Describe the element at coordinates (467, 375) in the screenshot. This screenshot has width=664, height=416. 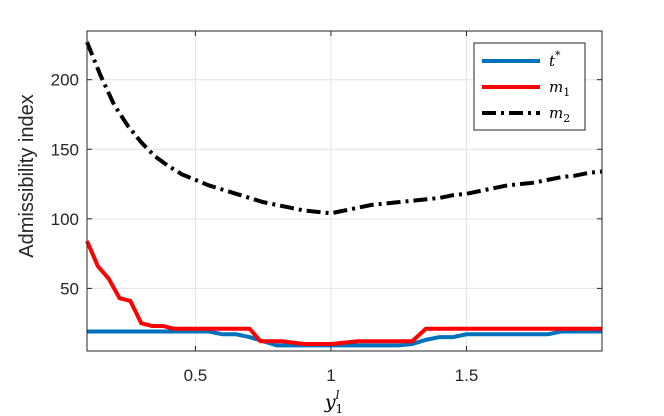
I see `x-tick-label: 1.5` at that location.